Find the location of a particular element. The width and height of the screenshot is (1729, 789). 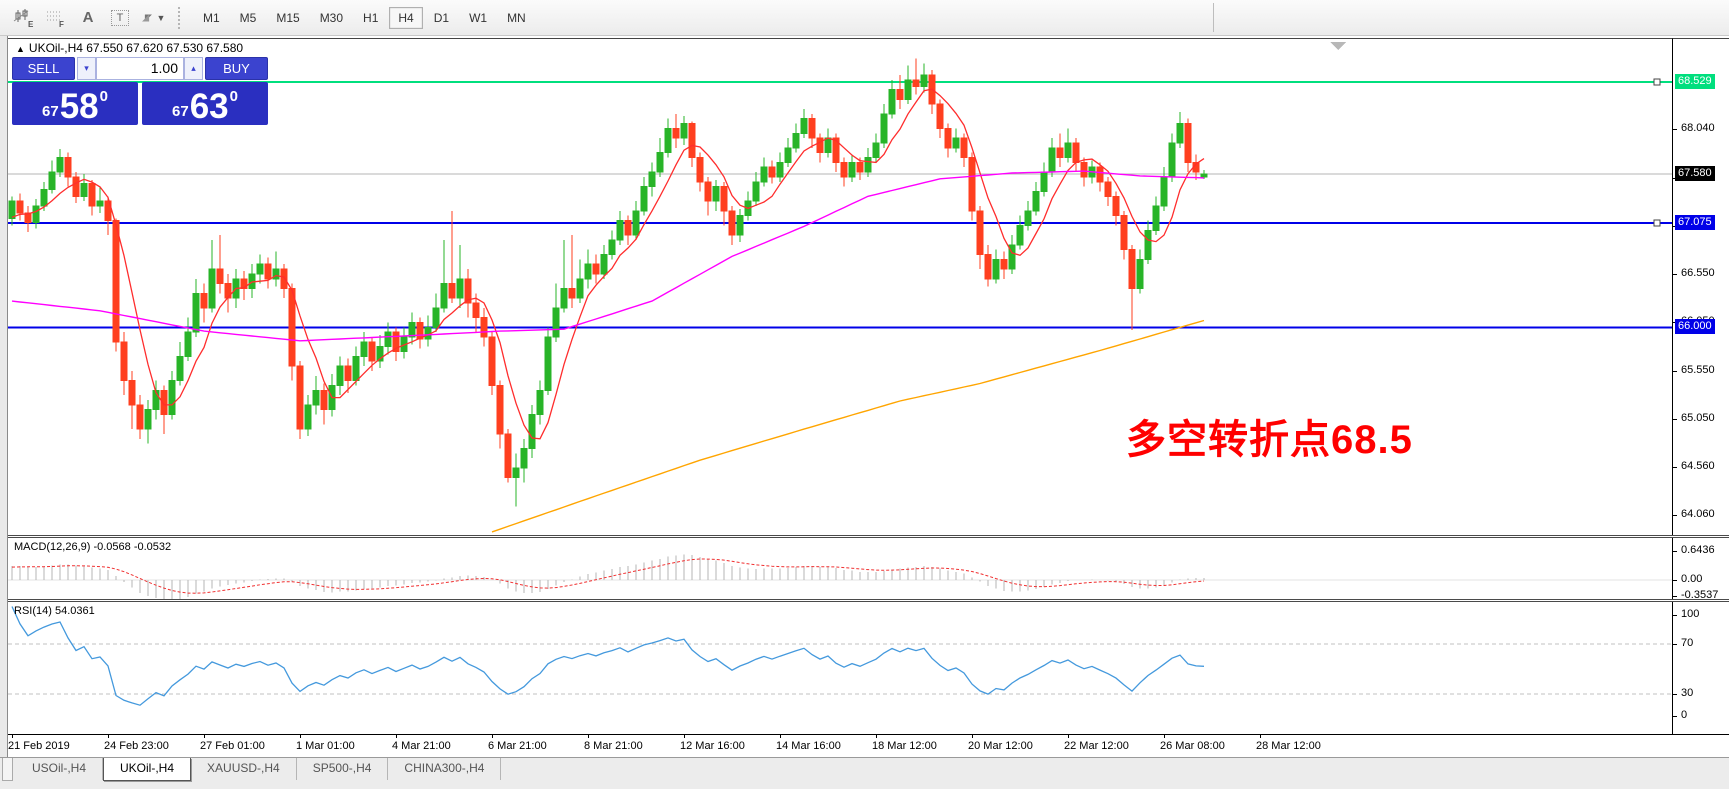

volume-increase-button: ▴ is located at coordinates (193, 68).